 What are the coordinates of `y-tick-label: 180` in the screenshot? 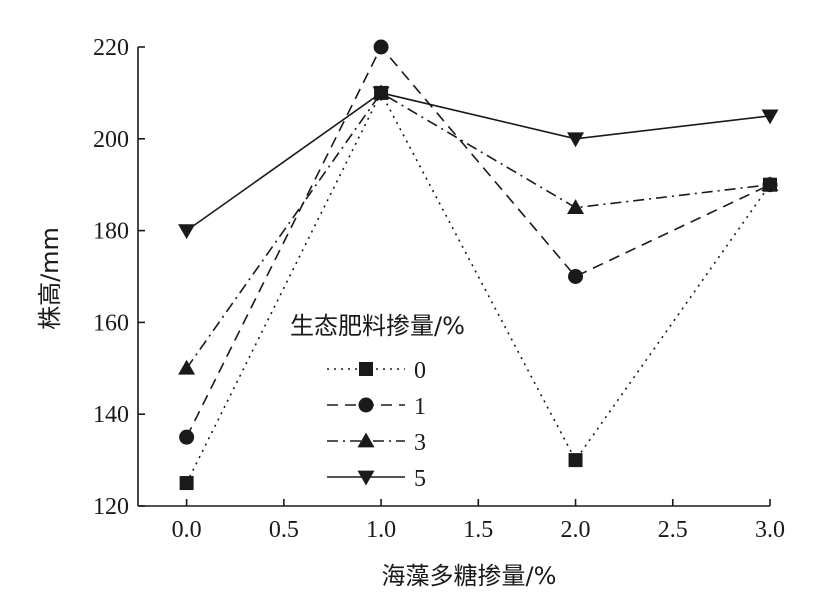 It's located at (111, 232).